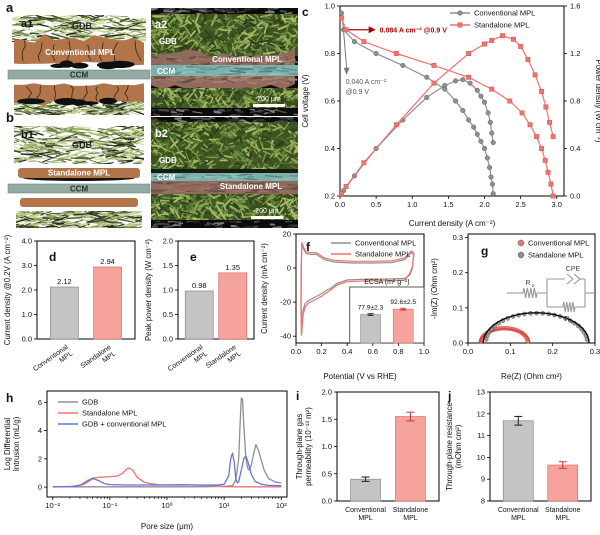  Describe the element at coordinates (285, 302) in the screenshot. I see `svg-text: -20` at that location.